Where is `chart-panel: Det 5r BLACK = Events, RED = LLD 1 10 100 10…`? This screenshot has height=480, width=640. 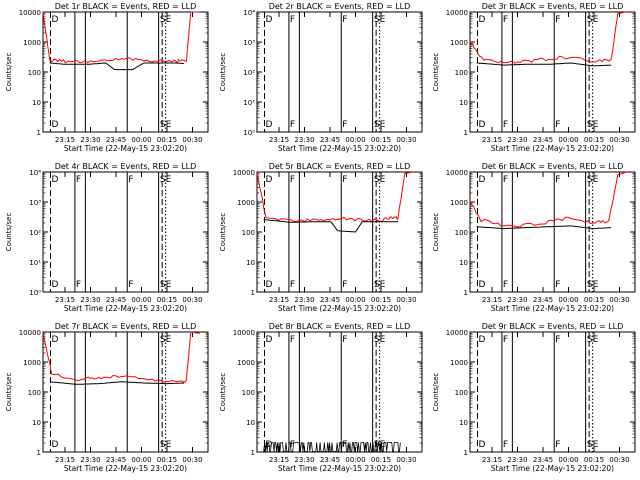 chart-panel: Det 5r BLACK = Events, RED = LLD 1 10 100 10… is located at coordinates (321, 237).